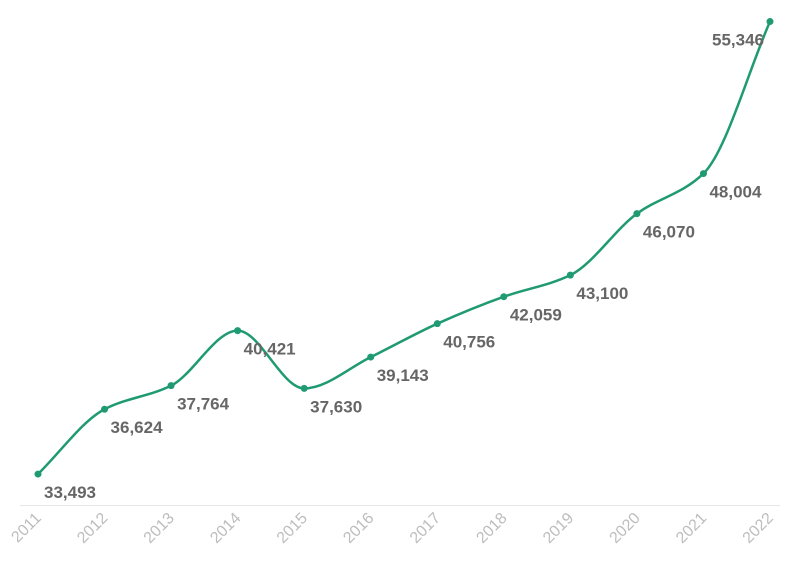 The height and width of the screenshot is (575, 796). What do you see at coordinates (625, 528) in the screenshot?
I see `x-tick-2020: 2020` at bounding box center [625, 528].